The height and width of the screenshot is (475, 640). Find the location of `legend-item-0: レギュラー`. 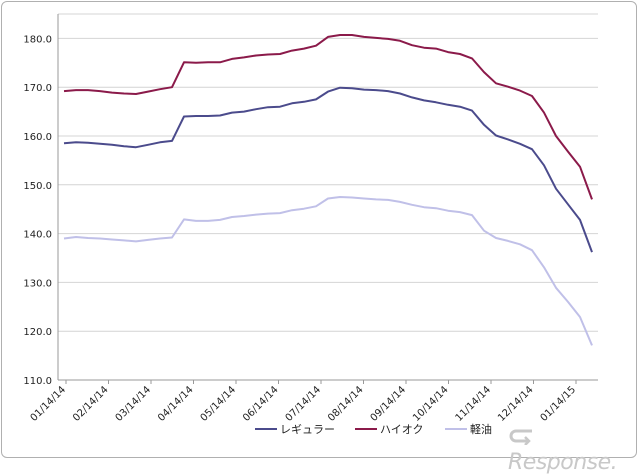

legend-item-0: レギュラー is located at coordinates (295, 429).